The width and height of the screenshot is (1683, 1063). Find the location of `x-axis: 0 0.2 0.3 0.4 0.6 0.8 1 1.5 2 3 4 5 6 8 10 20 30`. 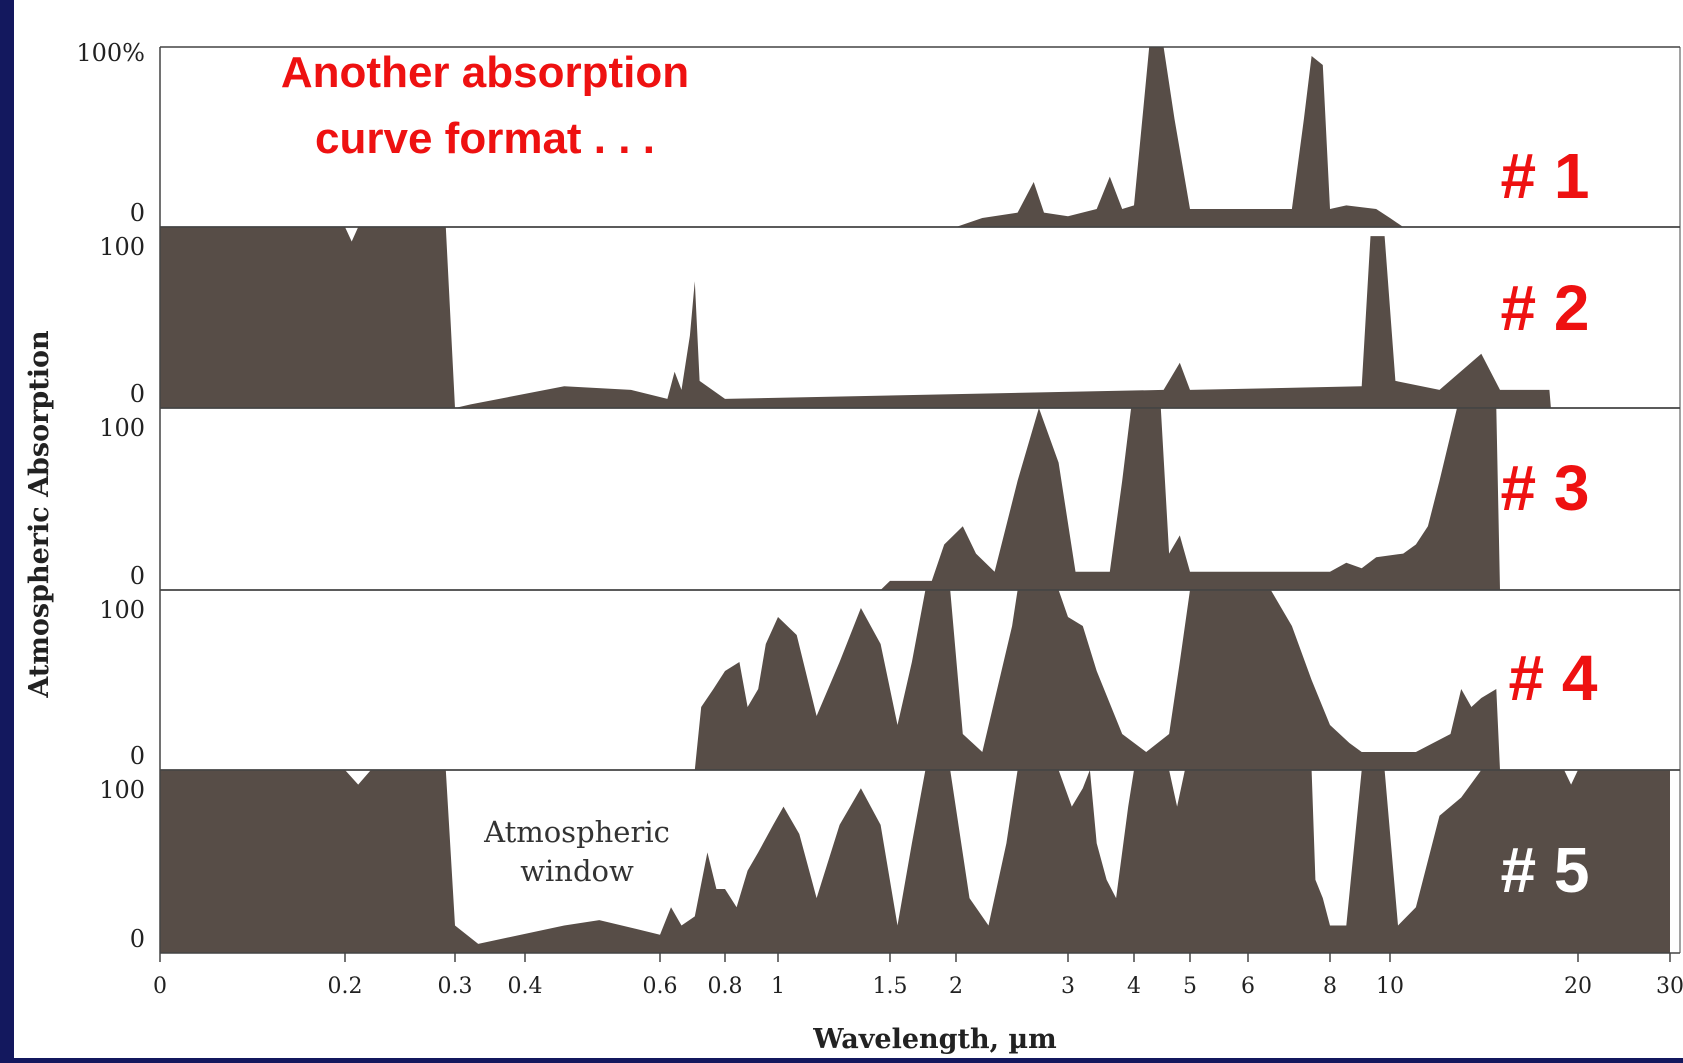

x-axis: 0 0.2 0.3 0.4 0.6 0.8 1 1.5 2 3 4 5 6 8 10 20 30 is located at coordinates (918, 976).